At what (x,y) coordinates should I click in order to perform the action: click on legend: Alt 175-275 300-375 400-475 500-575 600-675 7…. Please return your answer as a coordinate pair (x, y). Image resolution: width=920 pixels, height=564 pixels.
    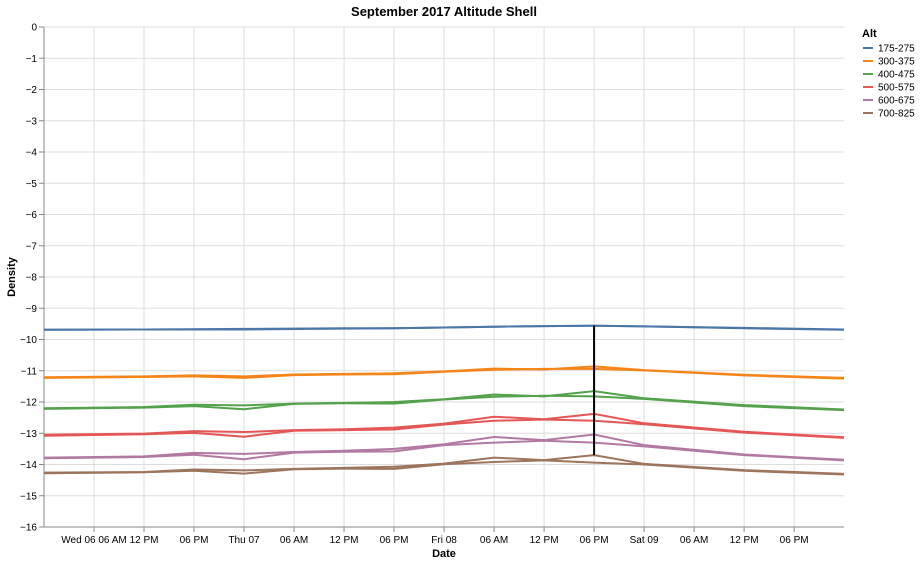
    Looking at the image, I should click on (888, 74).